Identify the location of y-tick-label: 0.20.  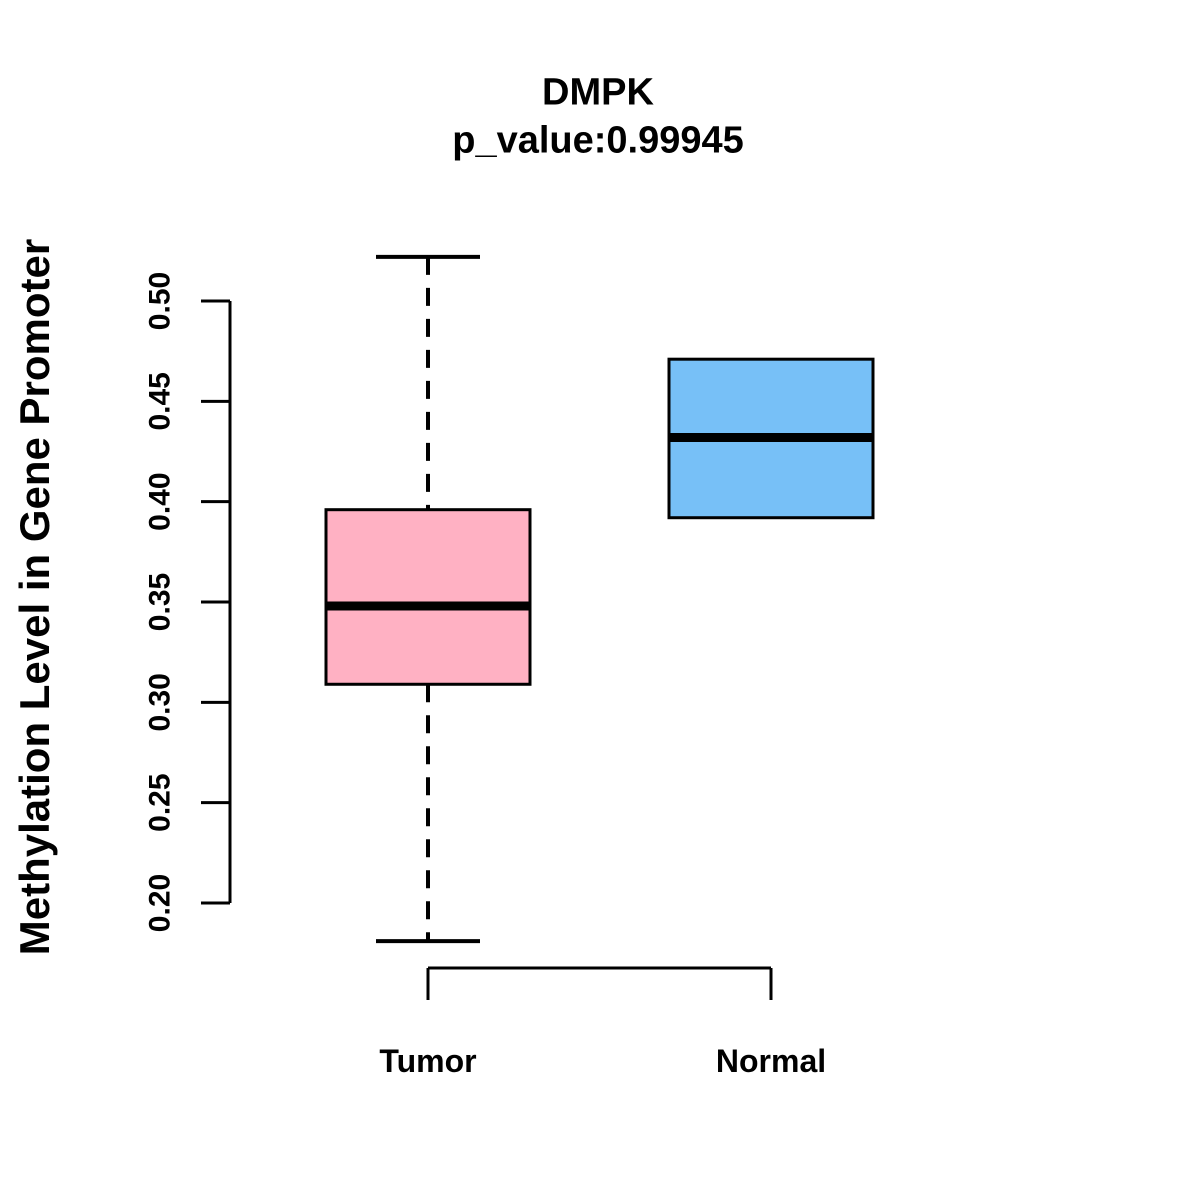
(160, 903).